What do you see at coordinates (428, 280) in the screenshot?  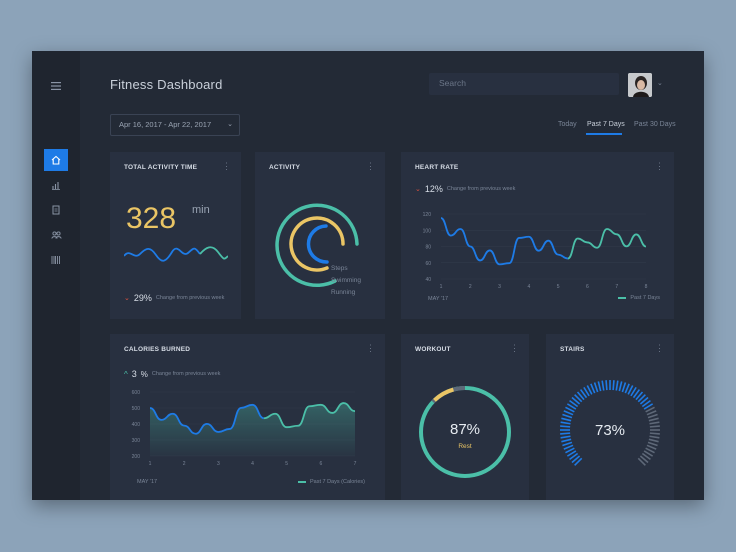 I see `y-tick-label: 40` at bounding box center [428, 280].